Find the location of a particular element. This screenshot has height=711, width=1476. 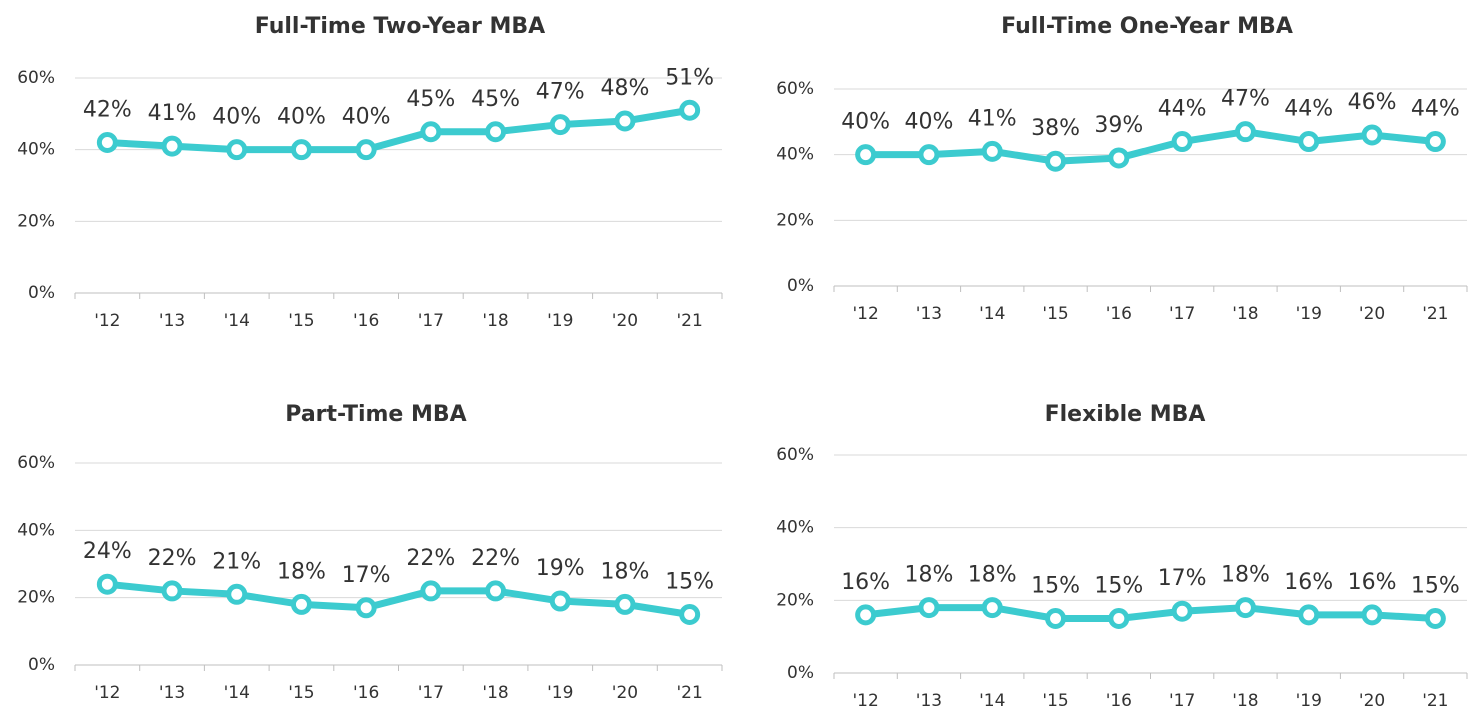

value-label: 47% is located at coordinates (560, 92).